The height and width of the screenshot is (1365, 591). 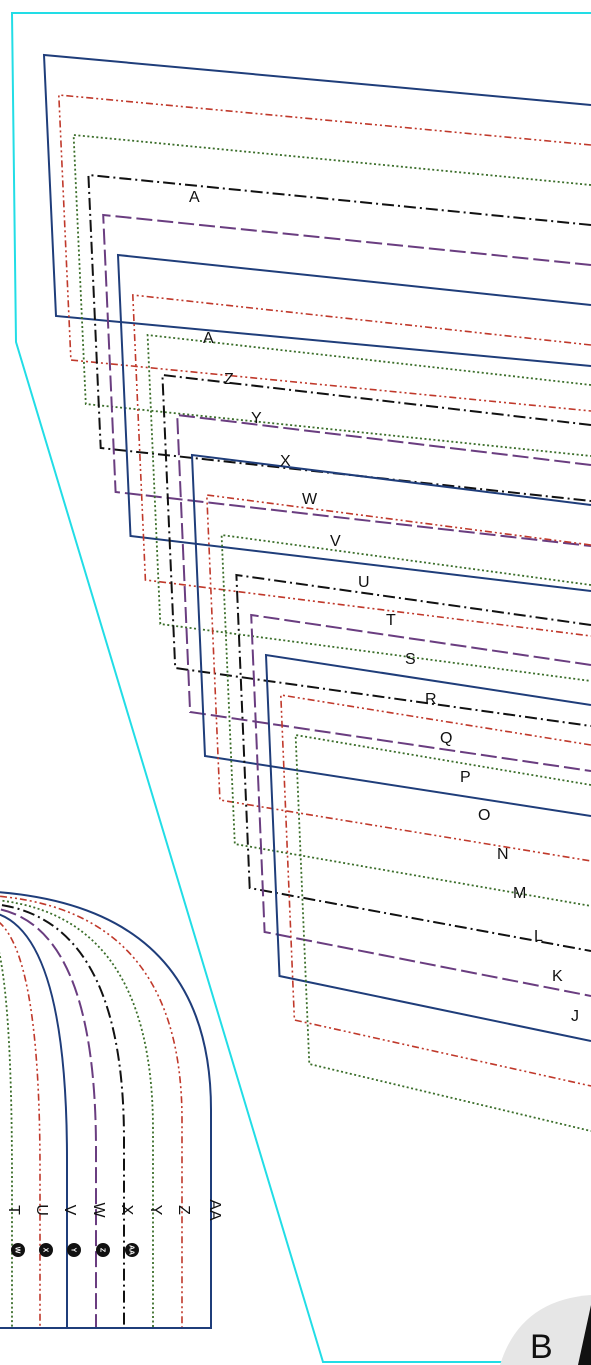 I want to click on corner-piece: B, so click(x=545, y=1330).